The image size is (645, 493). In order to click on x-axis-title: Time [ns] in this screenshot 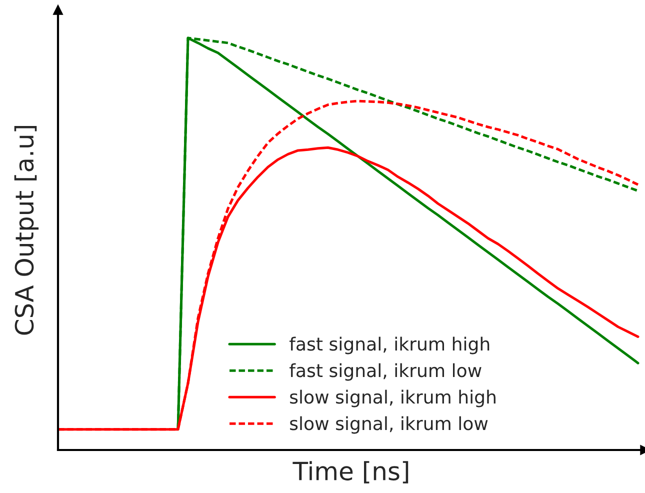, I will do `click(350, 472)`.